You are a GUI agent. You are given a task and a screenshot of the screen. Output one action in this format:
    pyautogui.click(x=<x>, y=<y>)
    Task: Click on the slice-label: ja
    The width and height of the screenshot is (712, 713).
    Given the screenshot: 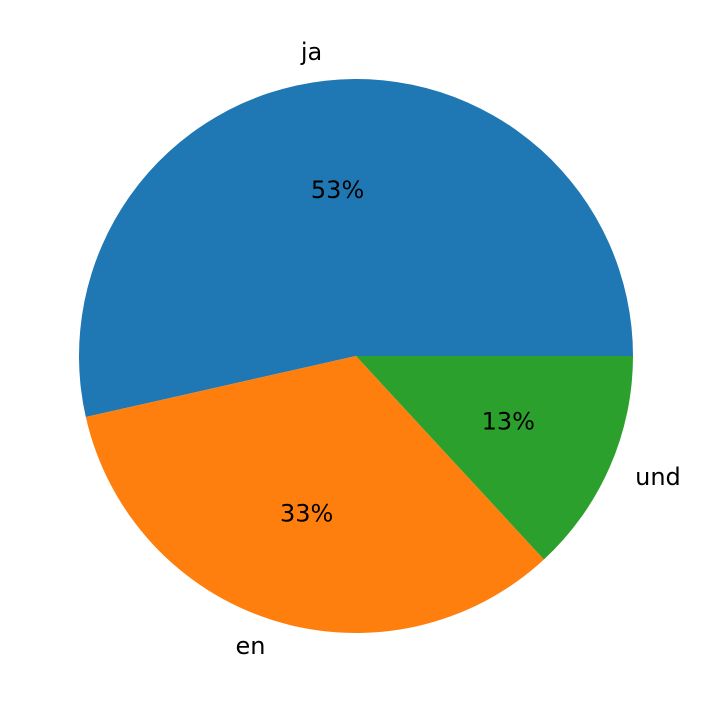 What is the action you would take?
    pyautogui.click(x=311, y=52)
    